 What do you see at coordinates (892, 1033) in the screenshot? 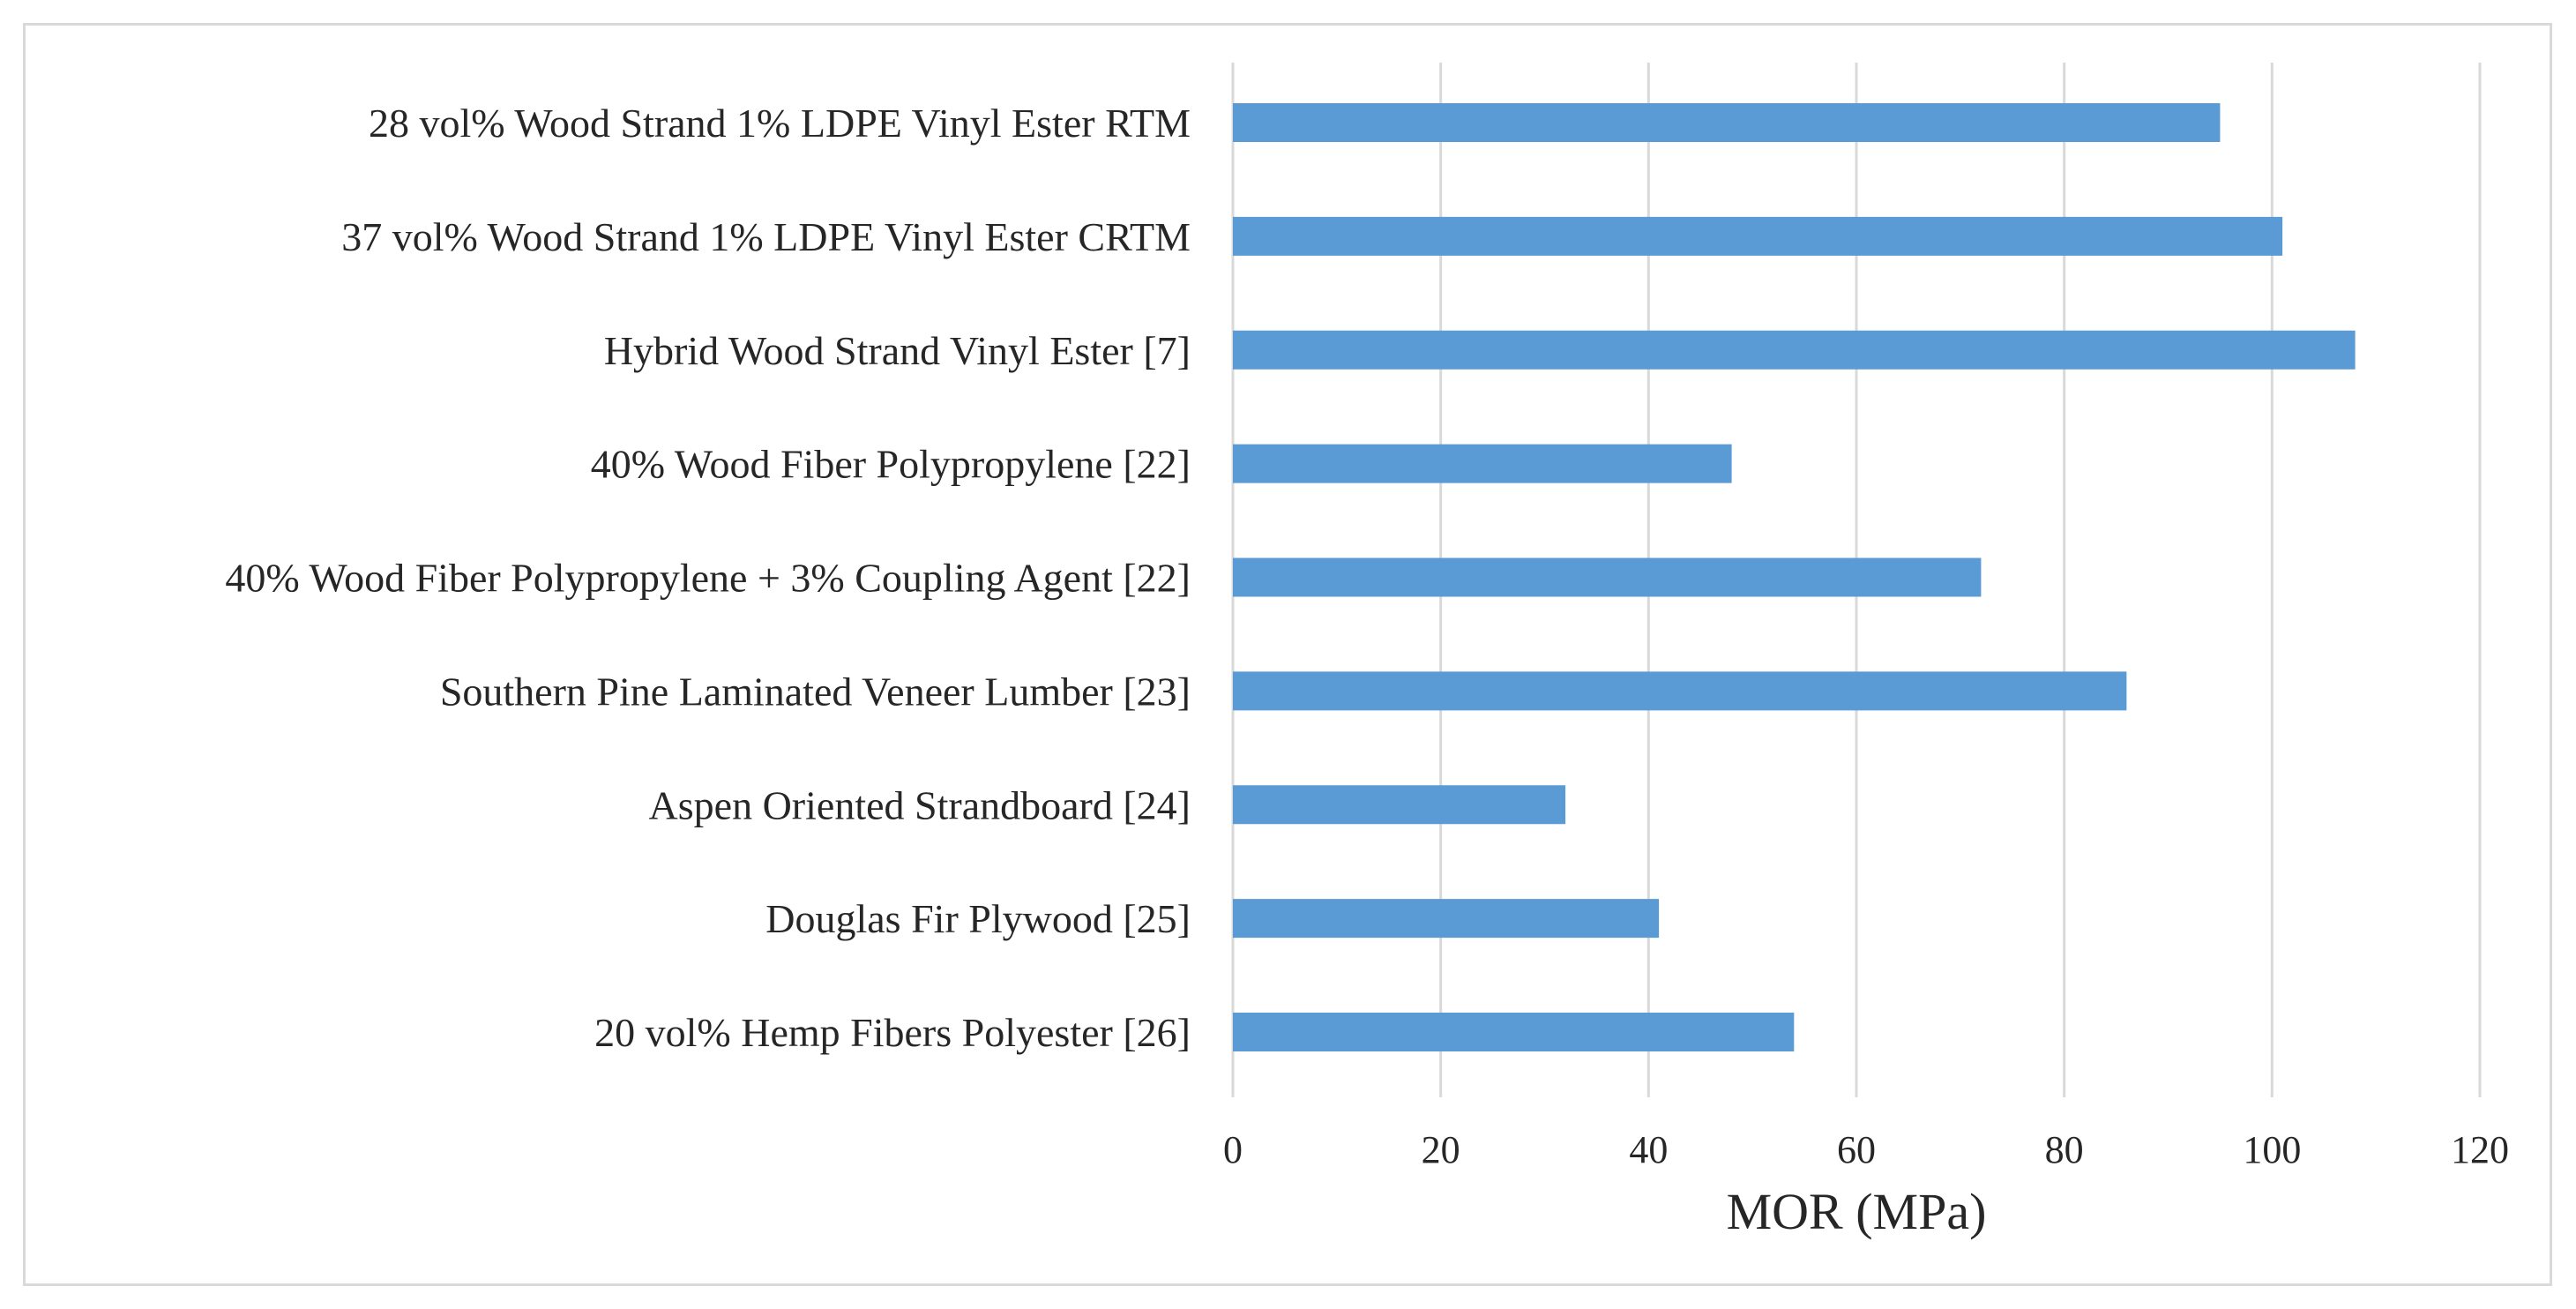
I see `category-label: 20 vol% Hemp Fibers Polyester [26]` at bounding box center [892, 1033].